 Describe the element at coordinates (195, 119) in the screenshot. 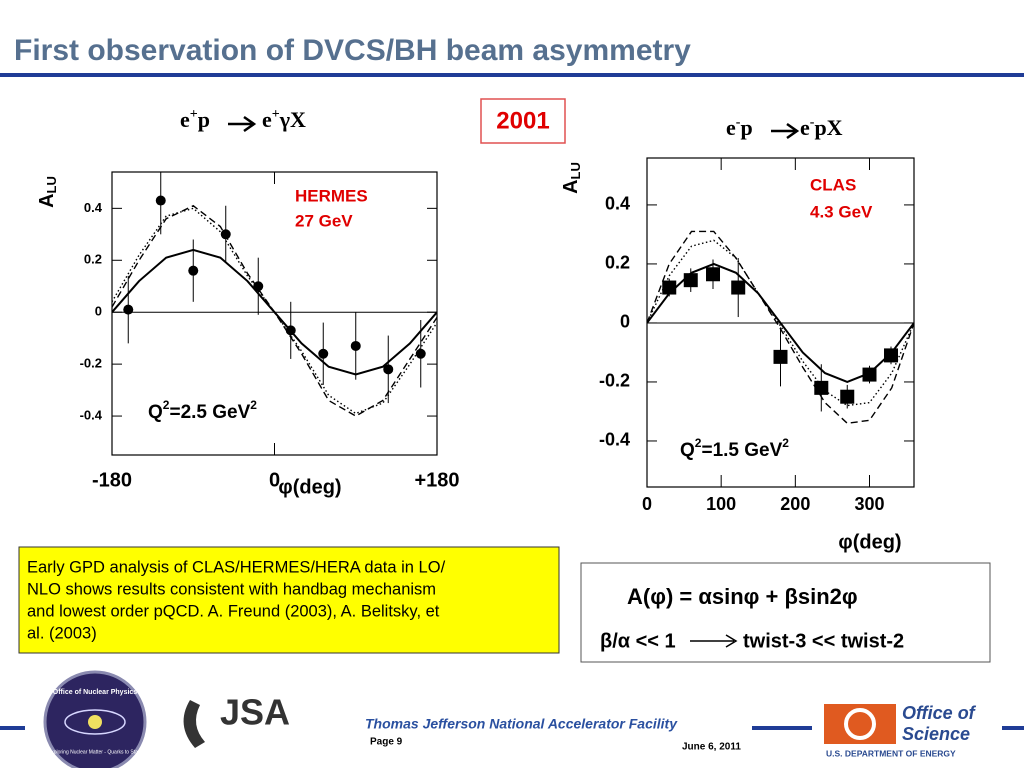

I see `reaction: e+p` at that location.